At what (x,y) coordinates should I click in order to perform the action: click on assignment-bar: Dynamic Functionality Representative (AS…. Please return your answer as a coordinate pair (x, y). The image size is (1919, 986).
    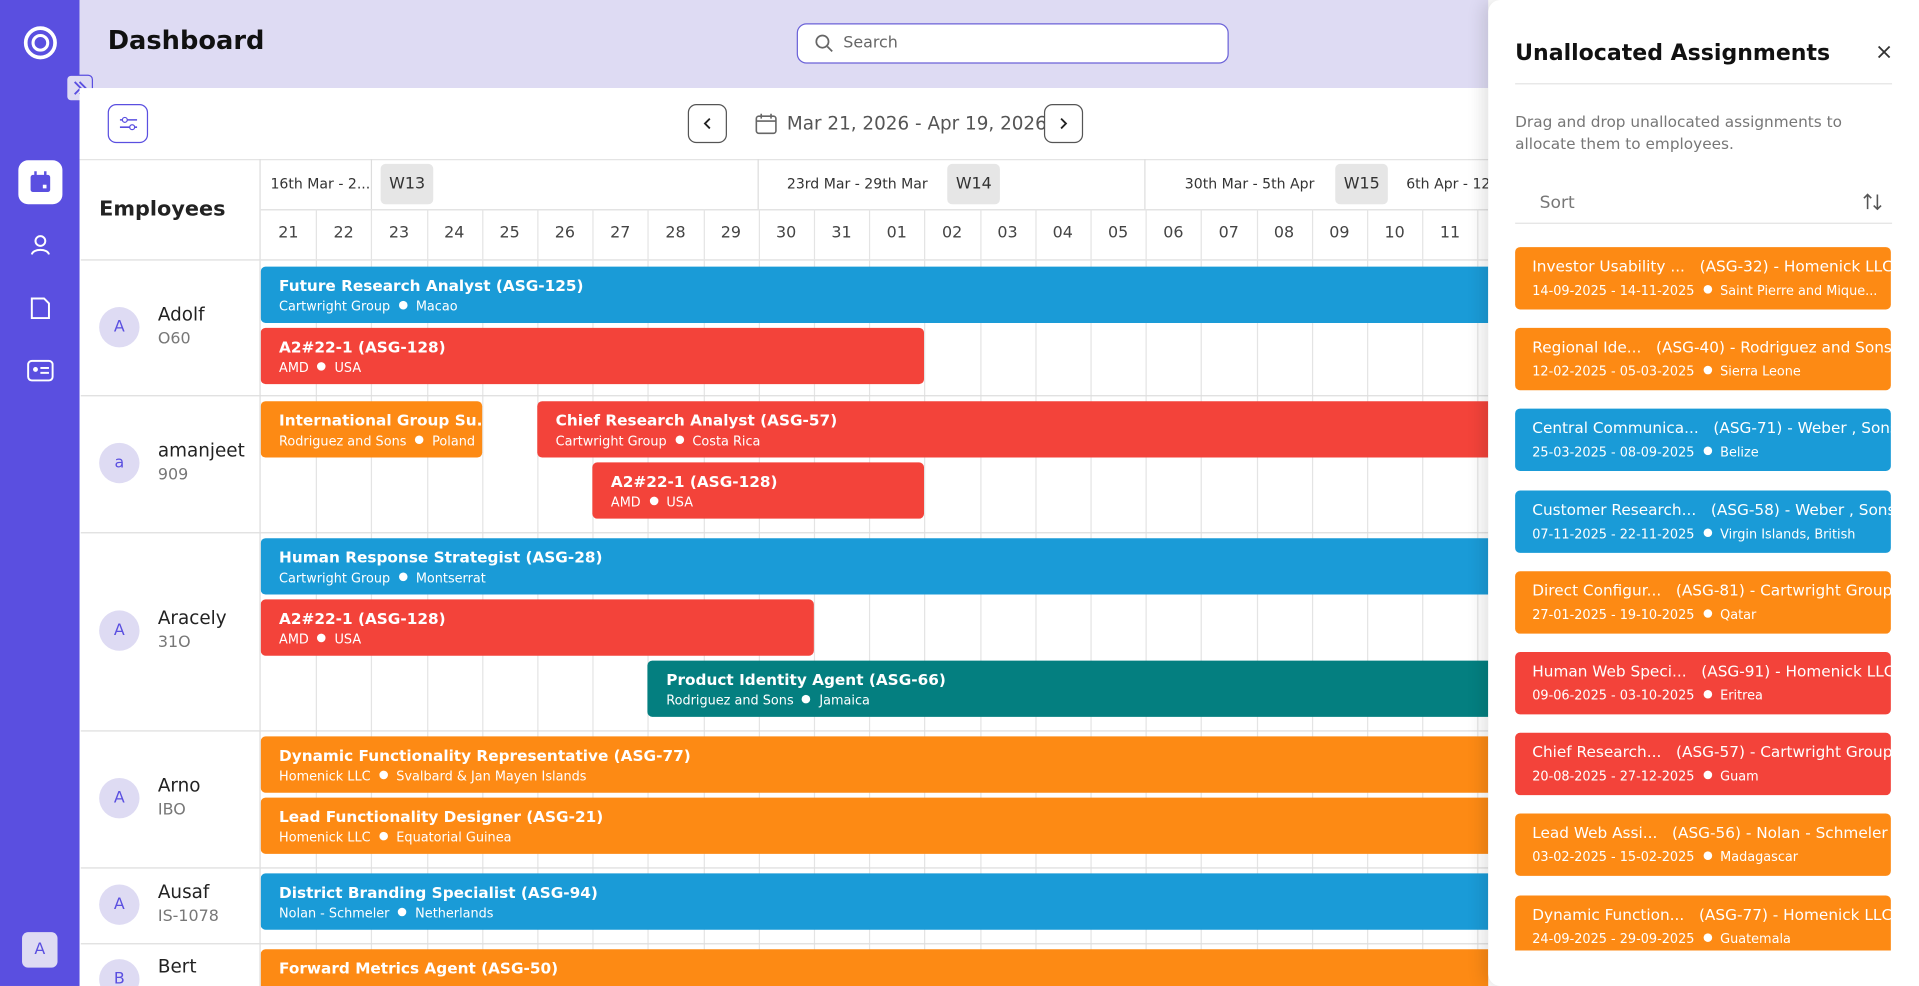
    Looking at the image, I should click on (874, 764).